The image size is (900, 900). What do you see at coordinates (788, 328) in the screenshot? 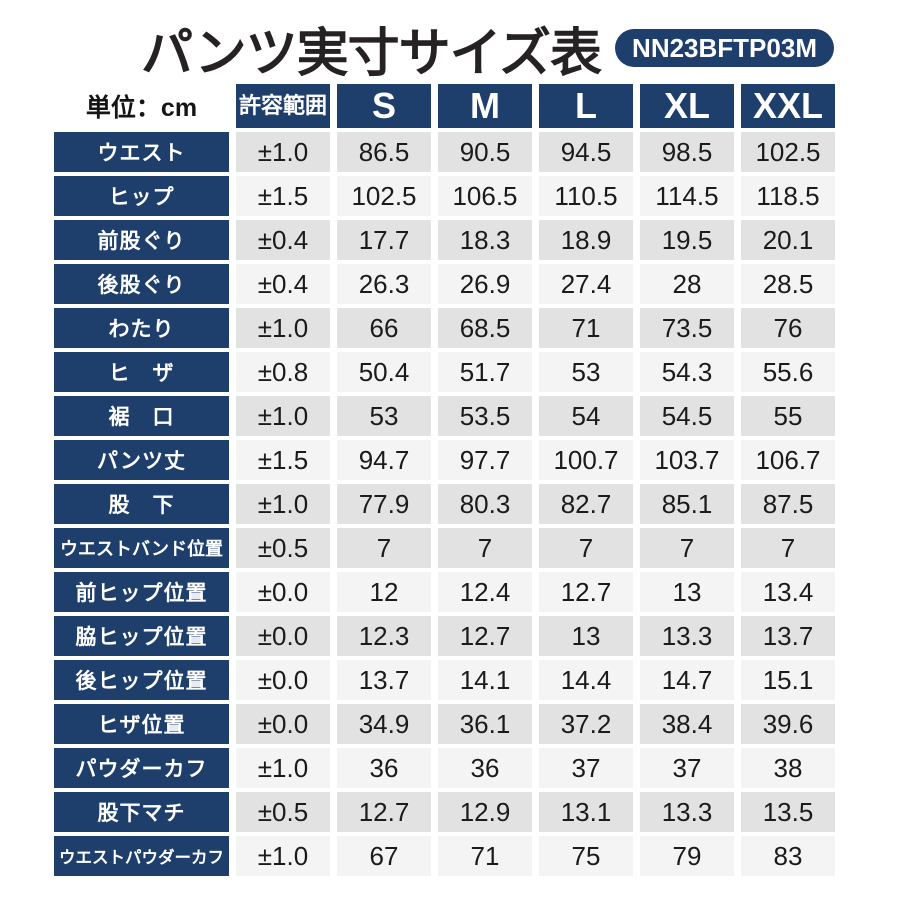
I see `size-value-cell: 76` at bounding box center [788, 328].